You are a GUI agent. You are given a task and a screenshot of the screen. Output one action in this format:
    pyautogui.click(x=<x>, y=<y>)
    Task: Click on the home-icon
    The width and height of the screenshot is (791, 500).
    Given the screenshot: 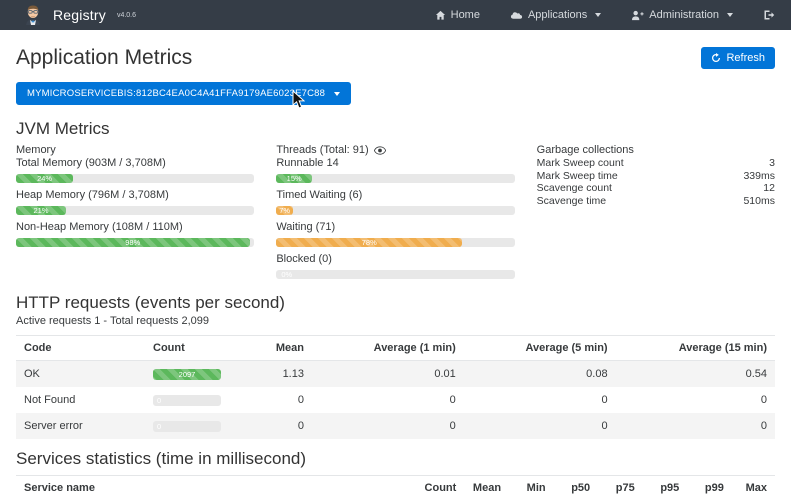 What is the action you would take?
    pyautogui.click(x=440, y=15)
    